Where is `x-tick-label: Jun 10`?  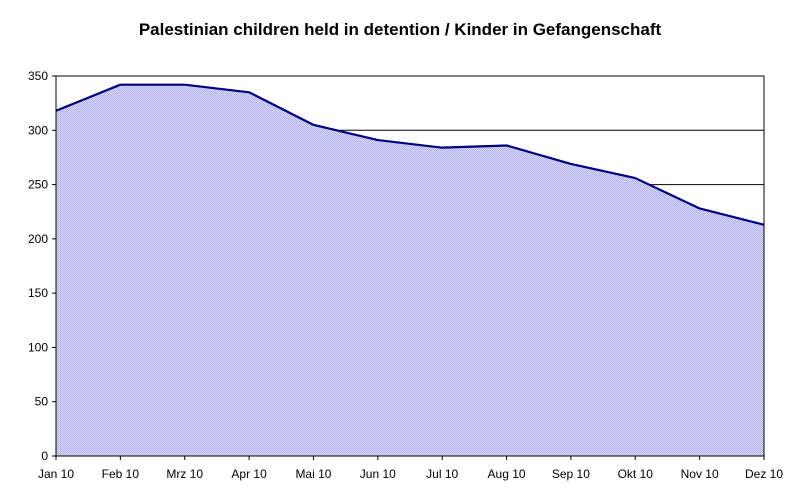
x-tick-label: Jun 10 is located at coordinates (378, 474).